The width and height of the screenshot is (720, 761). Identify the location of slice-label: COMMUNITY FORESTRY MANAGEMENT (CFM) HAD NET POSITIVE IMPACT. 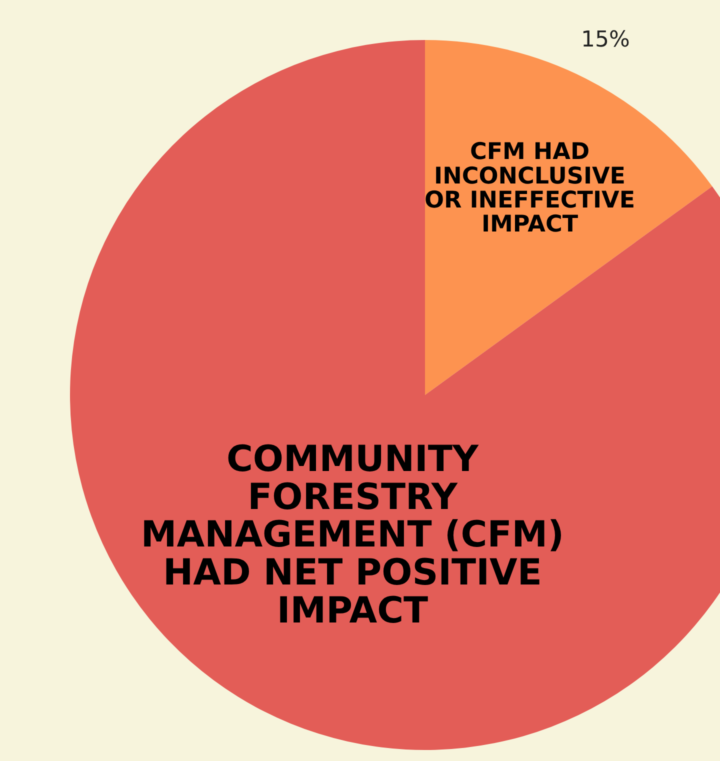
(352, 535).